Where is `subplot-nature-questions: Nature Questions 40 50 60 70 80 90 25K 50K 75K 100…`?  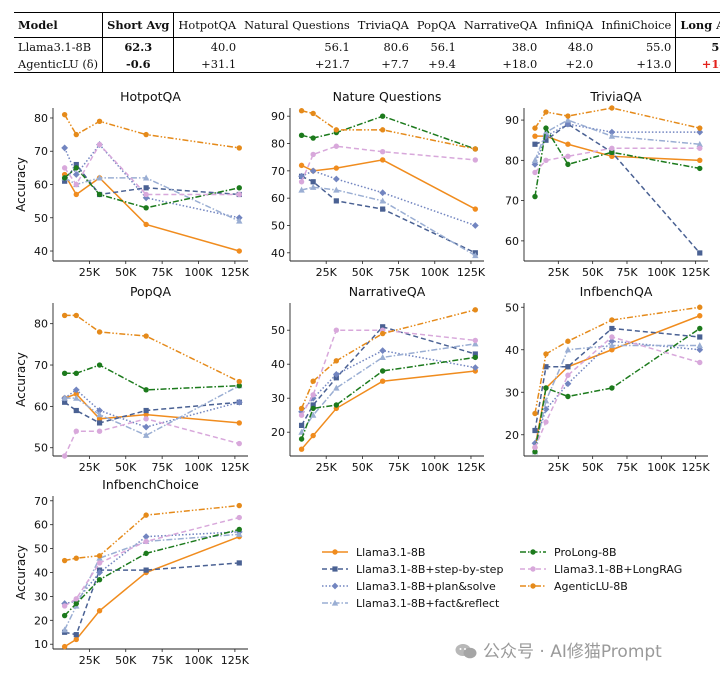 subplot-nature-questions: Nature Questions 40 50 60 70 80 90 25K 50K 75K 100… is located at coordinates (378, 184).